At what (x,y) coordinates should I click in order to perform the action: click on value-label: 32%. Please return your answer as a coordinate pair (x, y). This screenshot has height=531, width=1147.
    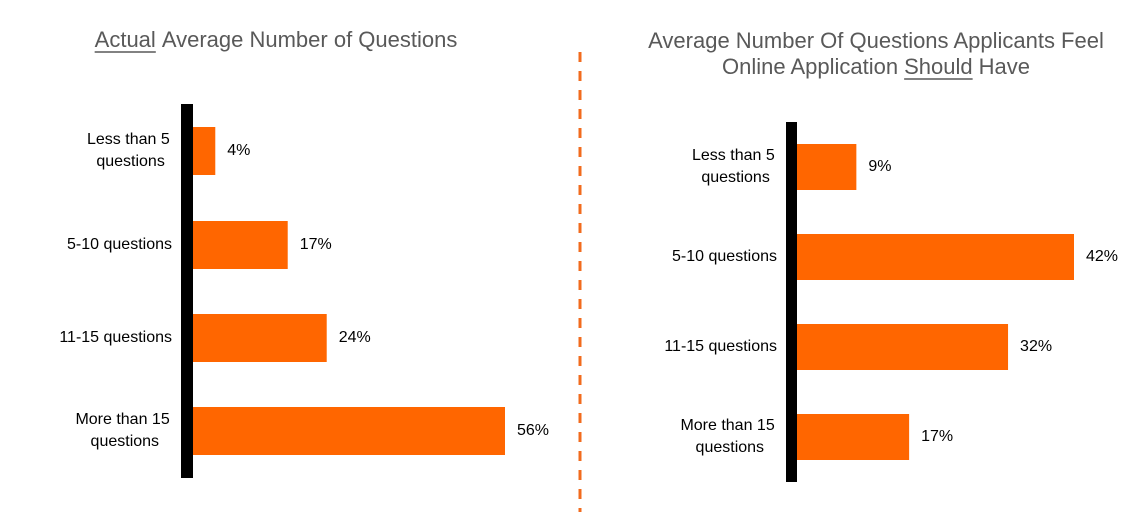
    Looking at the image, I should click on (1036, 346).